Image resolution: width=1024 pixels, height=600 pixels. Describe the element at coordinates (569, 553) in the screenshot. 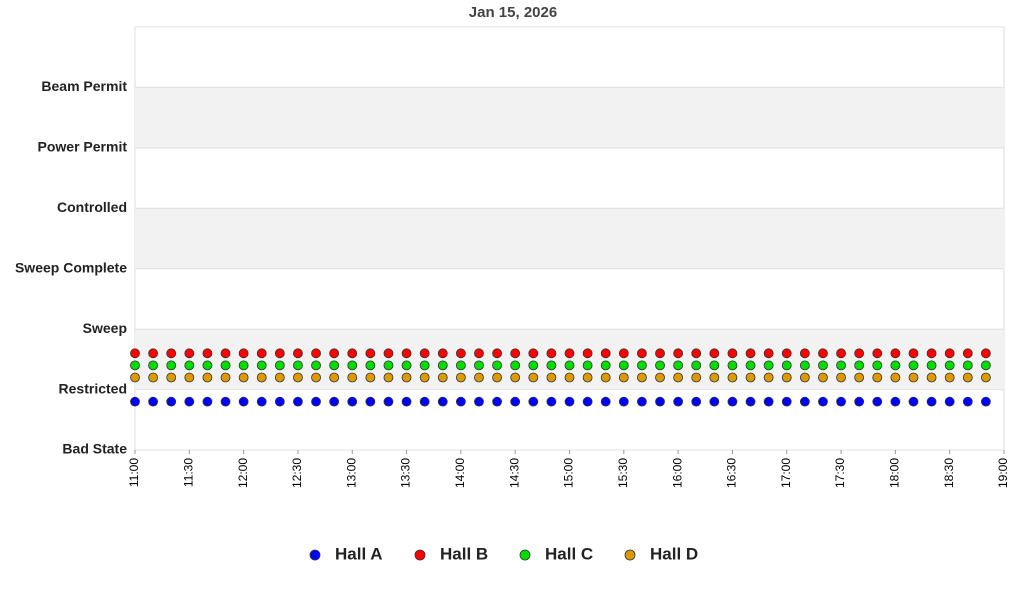

I see `legend-label: Hall C` at that location.